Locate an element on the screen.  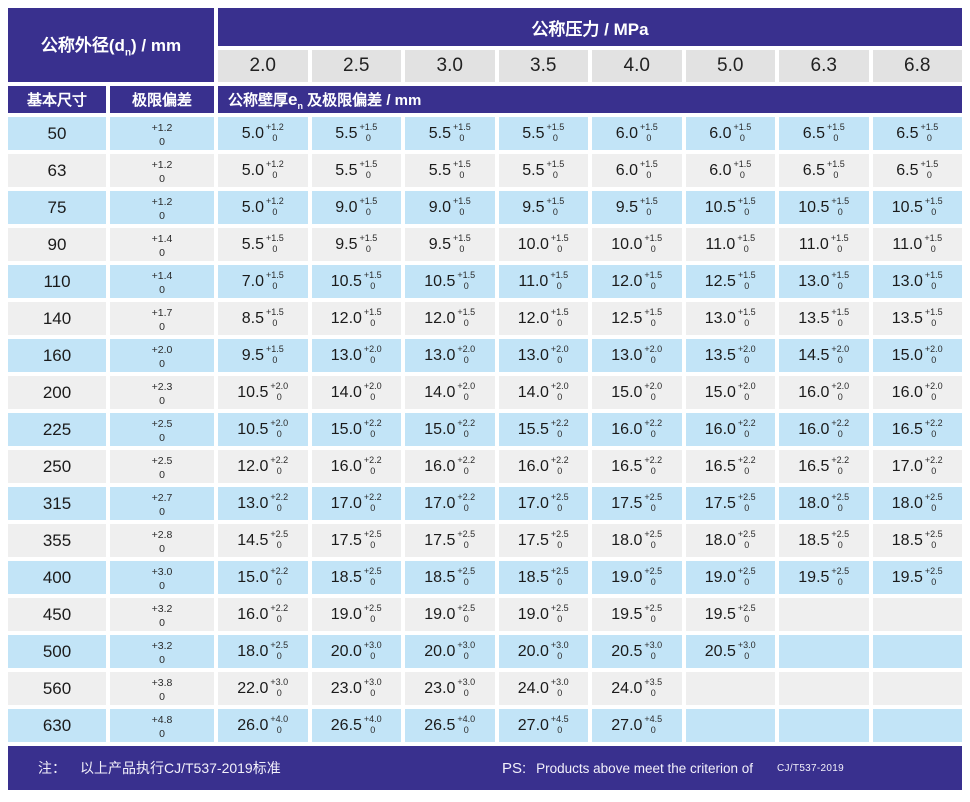
thickness-value-group: 10.5 +1.5 0 is located at coordinates (823, 207).